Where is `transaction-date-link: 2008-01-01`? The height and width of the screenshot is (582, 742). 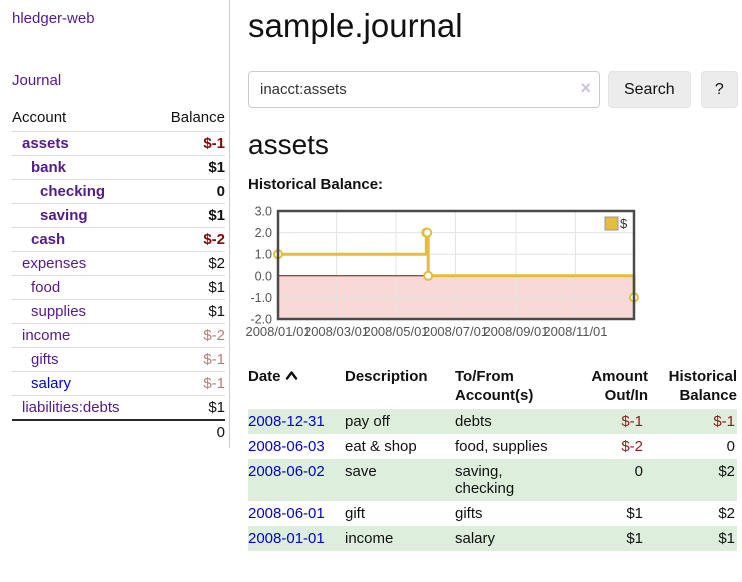 transaction-date-link: 2008-01-01 is located at coordinates (286, 538).